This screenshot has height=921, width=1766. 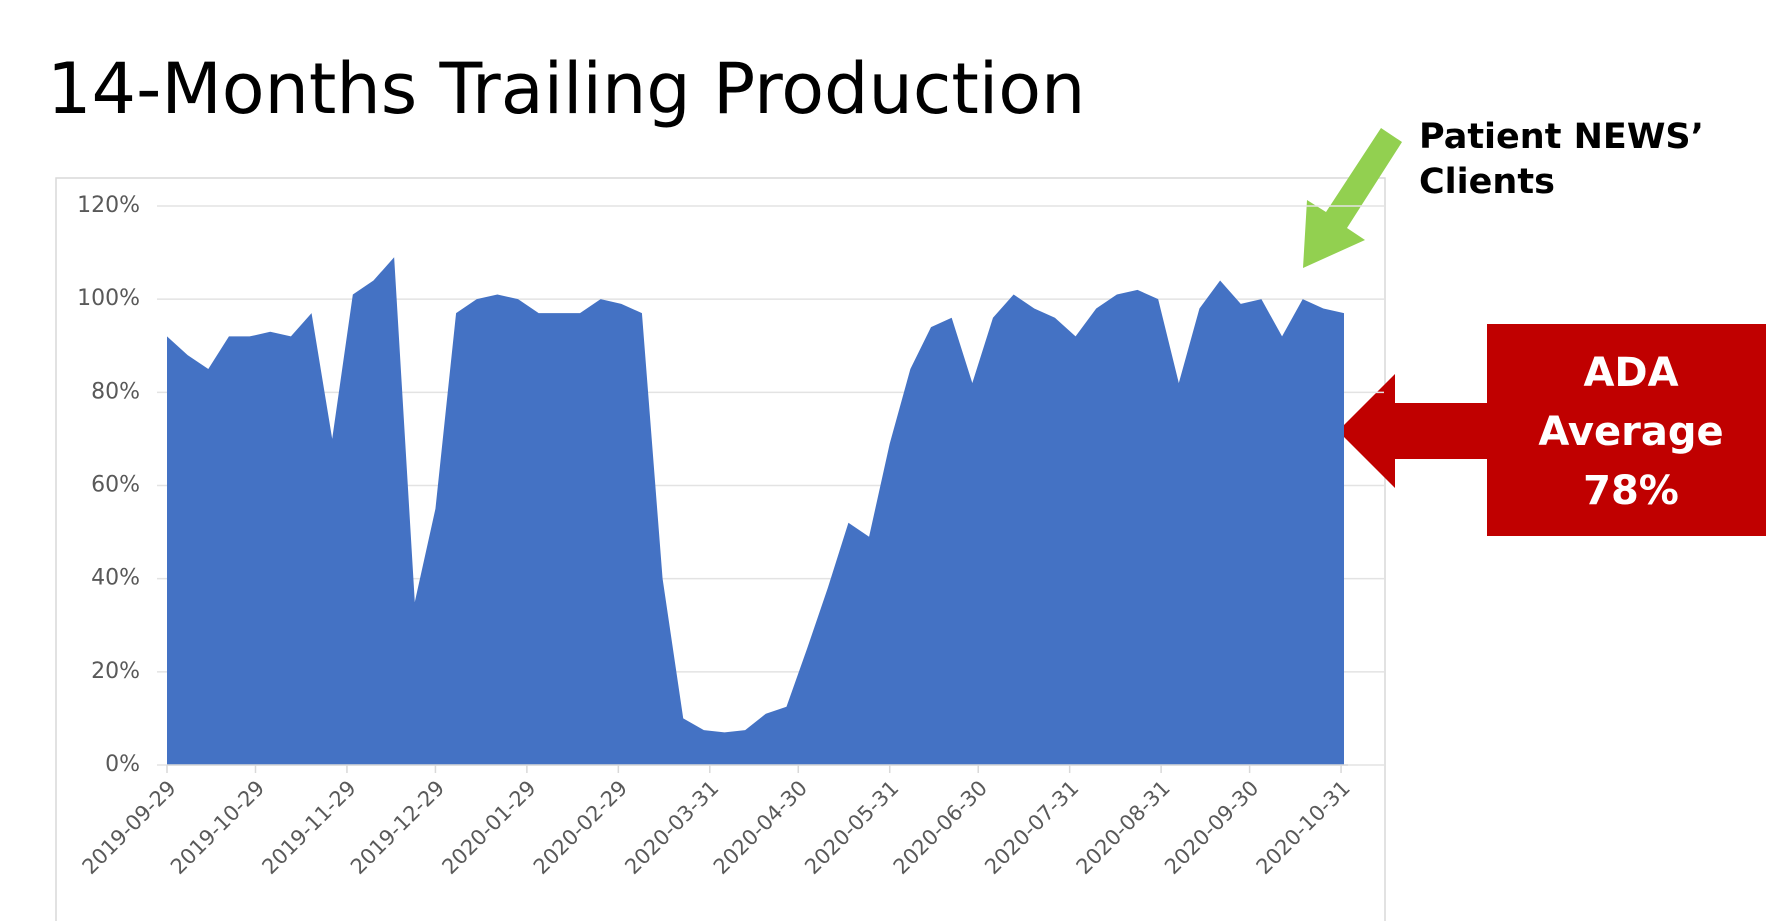 What do you see at coordinates (1561, 137) in the screenshot?
I see `annotation-line: Patient NEWS’` at bounding box center [1561, 137].